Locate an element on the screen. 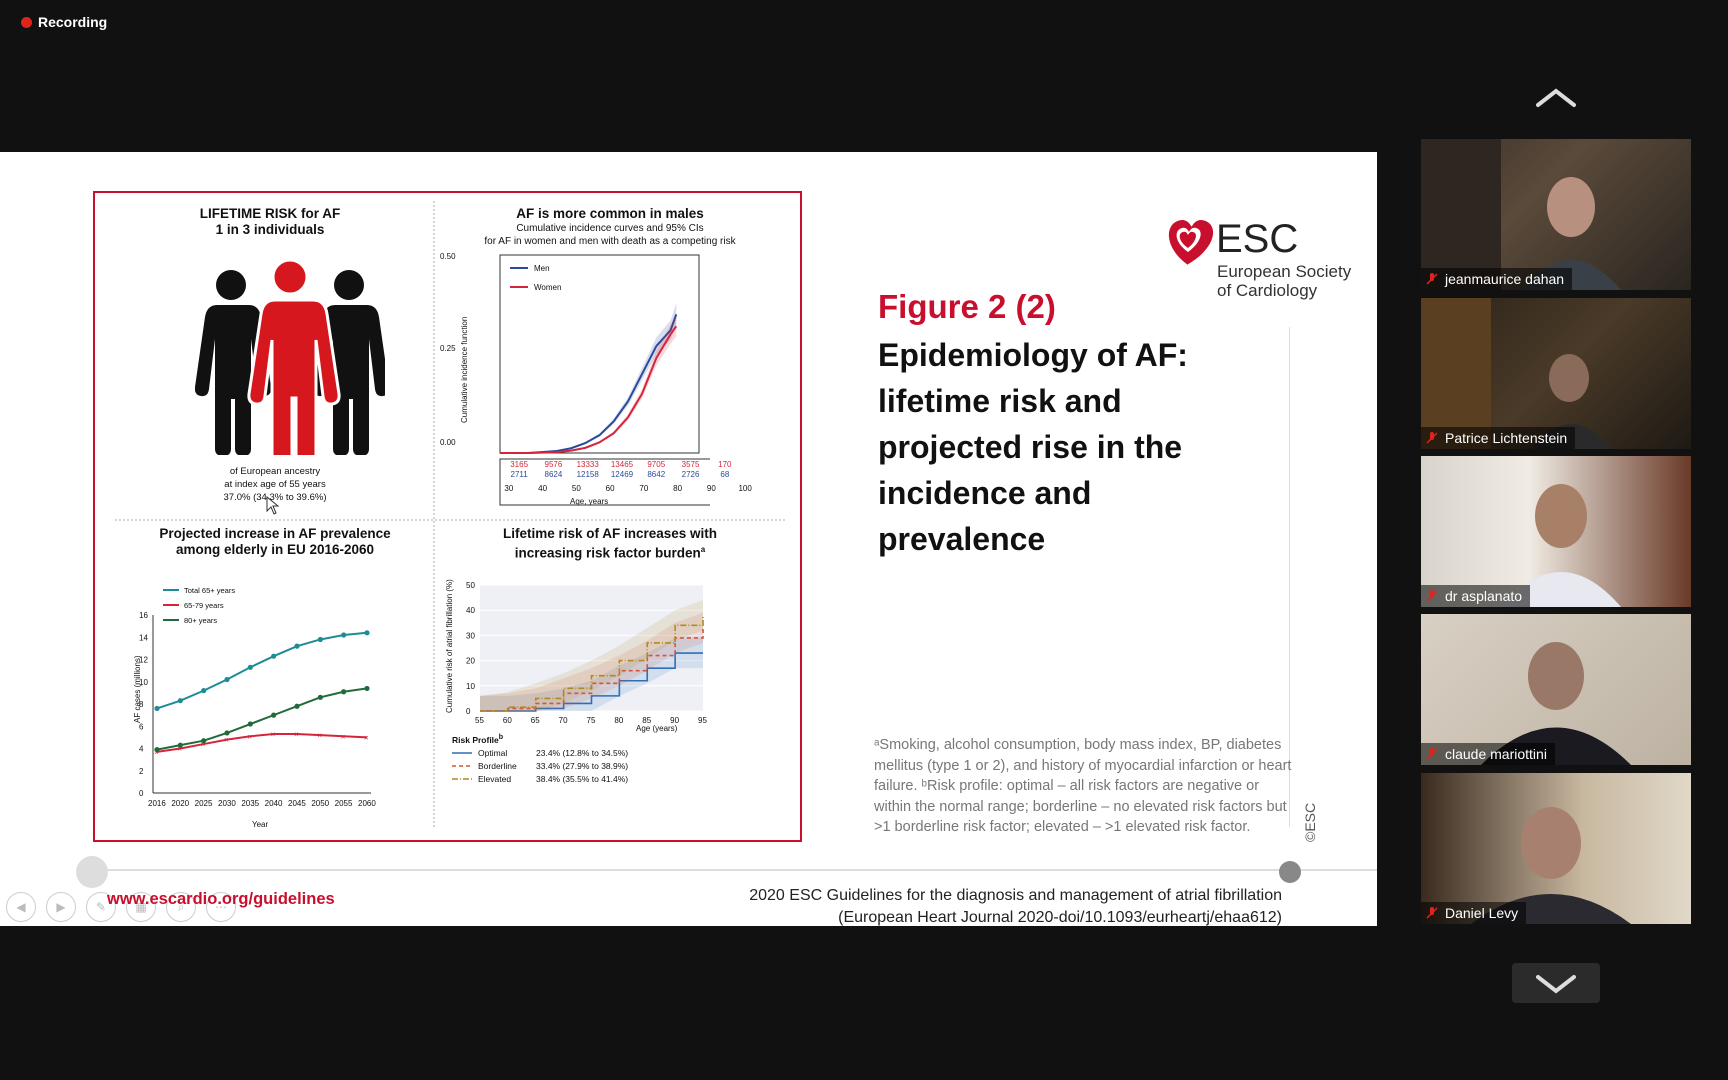  at-risk-men-count: 3575 is located at coordinates (690, 464).